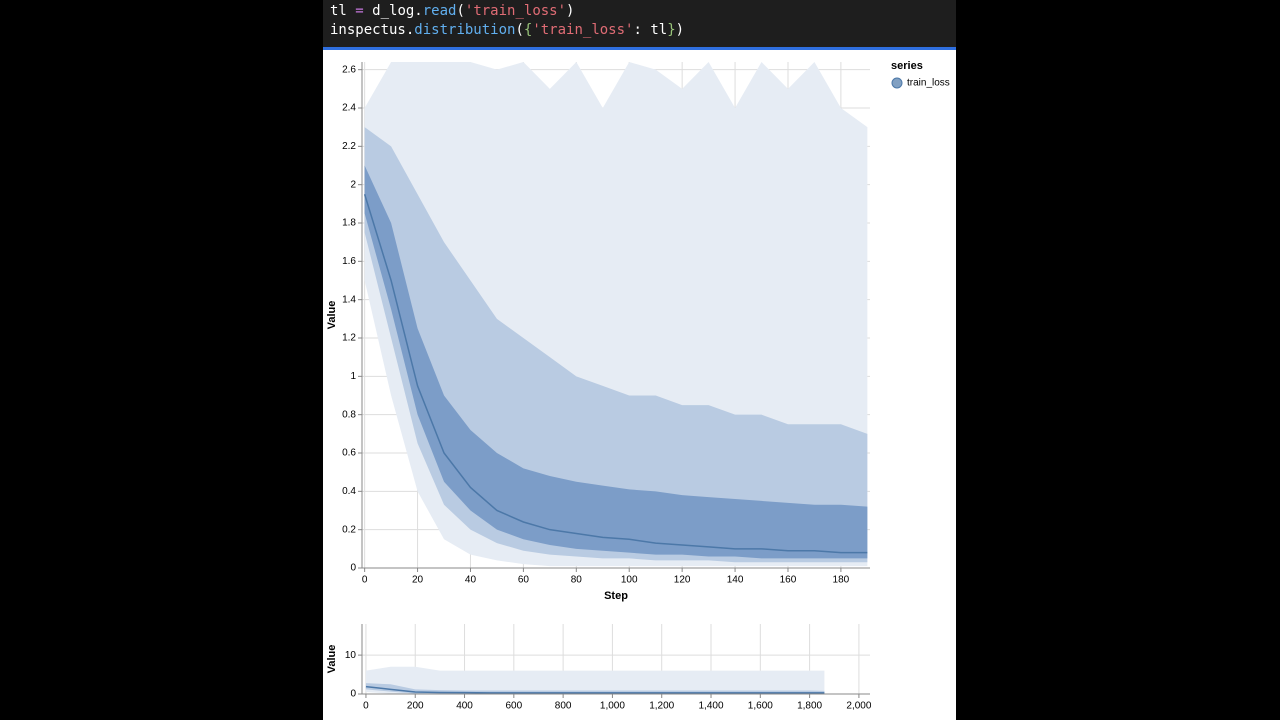 The height and width of the screenshot is (720, 1280). I want to click on y-tick-label: 0.8, so click(349, 414).